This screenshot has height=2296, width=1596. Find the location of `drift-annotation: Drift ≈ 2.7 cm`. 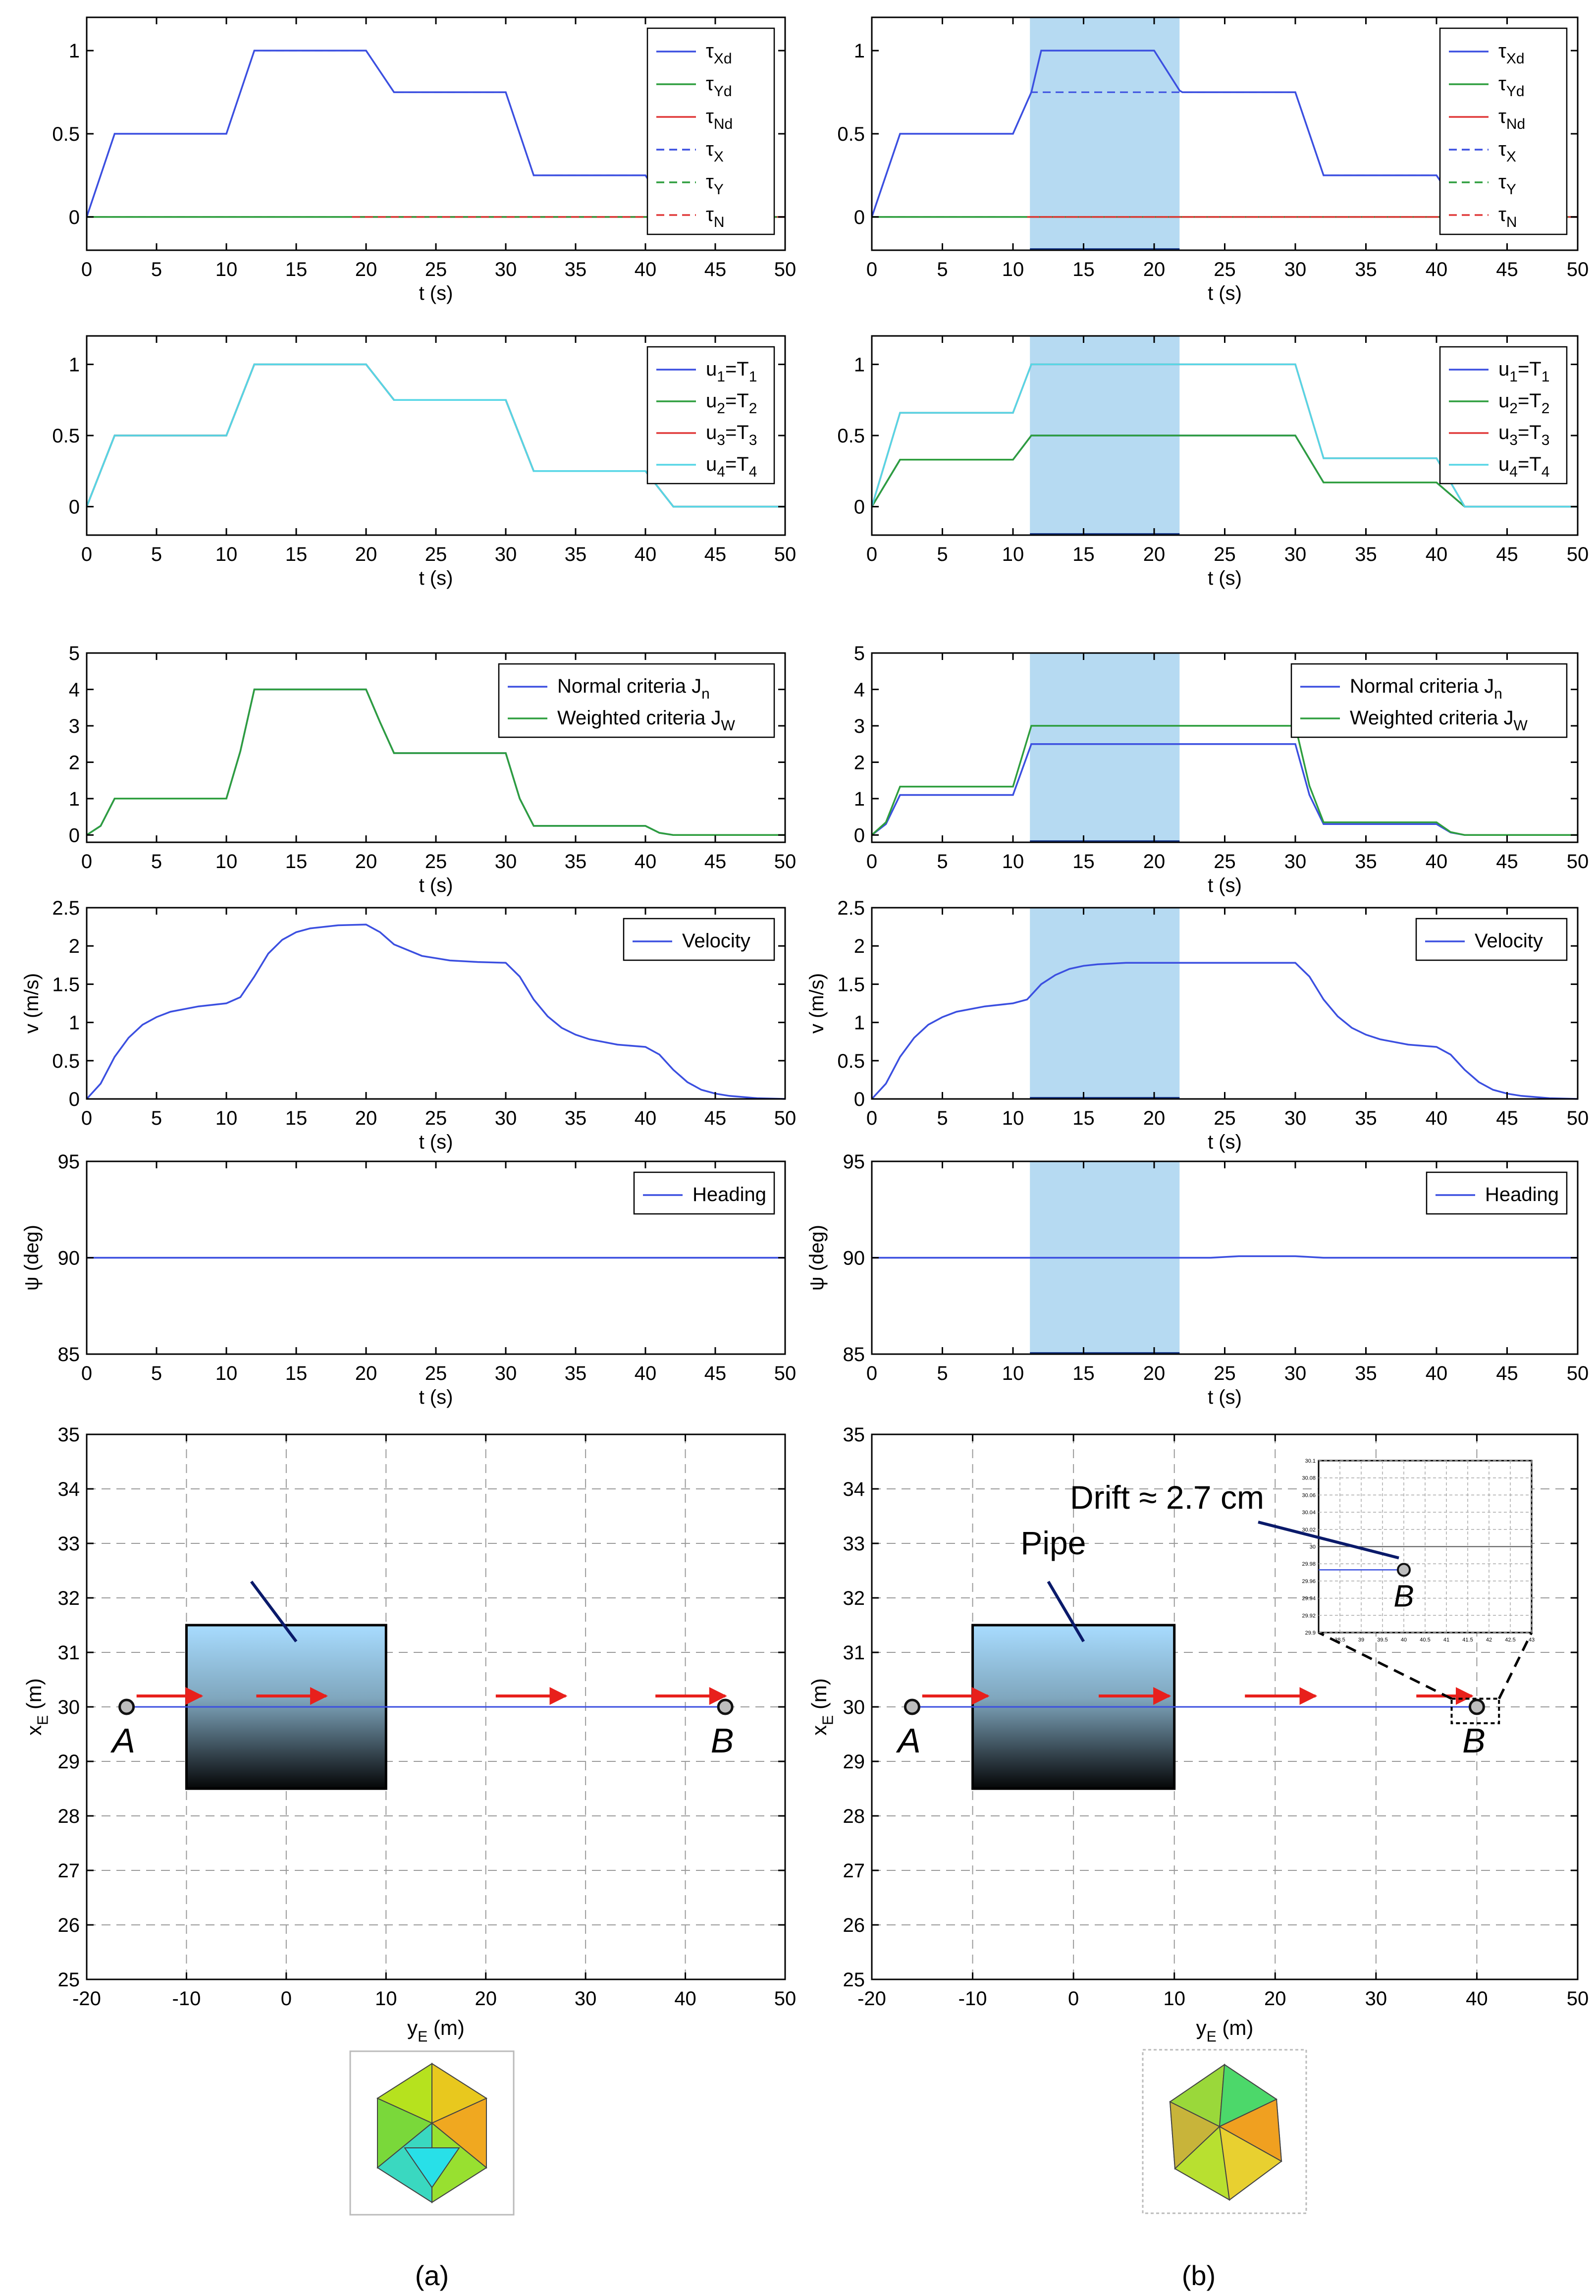

drift-annotation: Drift ≈ 2.7 cm is located at coordinates (1167, 1497).